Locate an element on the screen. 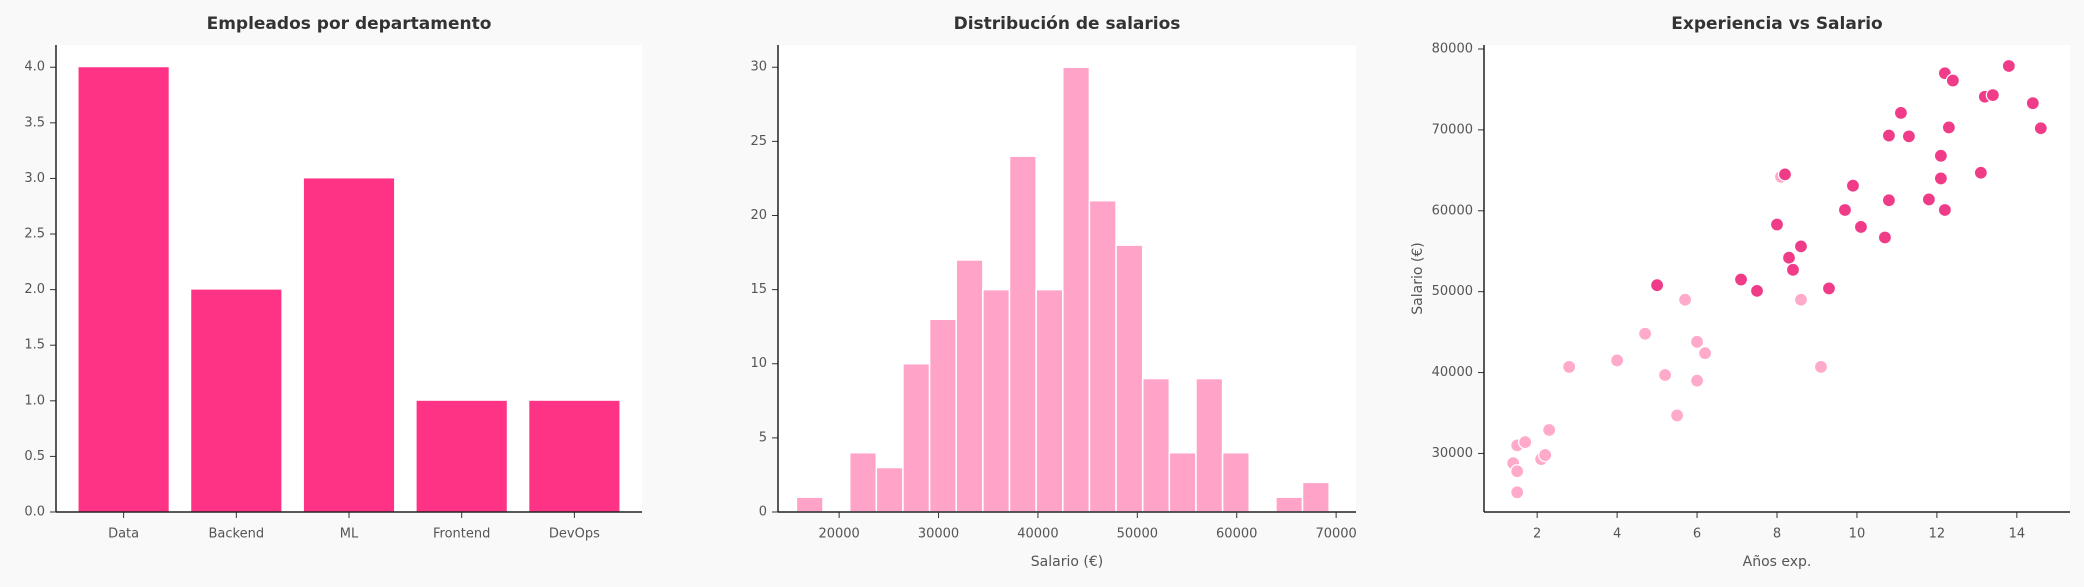 The image size is (2084, 587). y-tick-label: 3.0 is located at coordinates (34, 178).